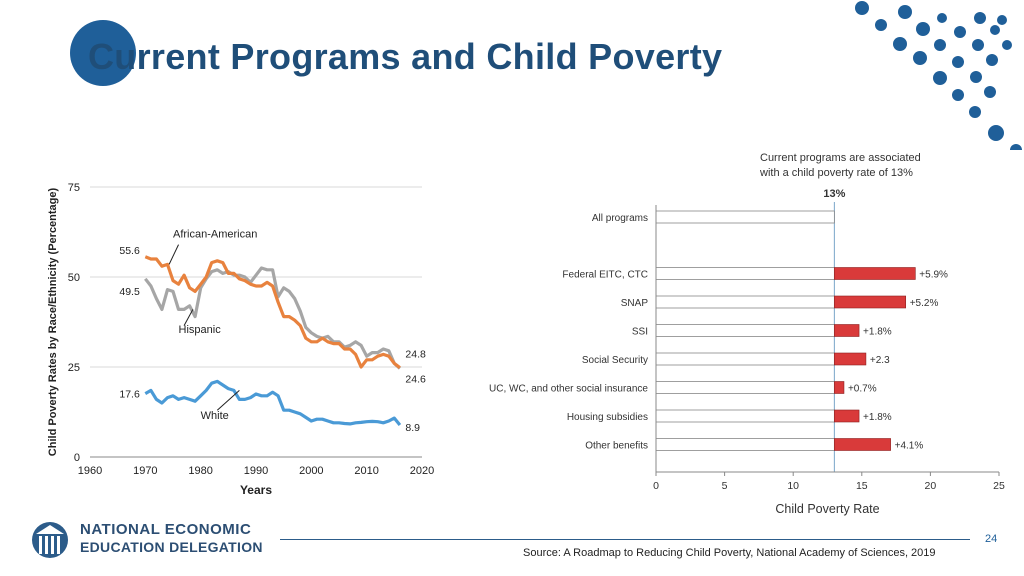 Image resolution: width=1024 pixels, height=576 pixels. I want to click on x-tick-label: 2010, so click(366, 471).